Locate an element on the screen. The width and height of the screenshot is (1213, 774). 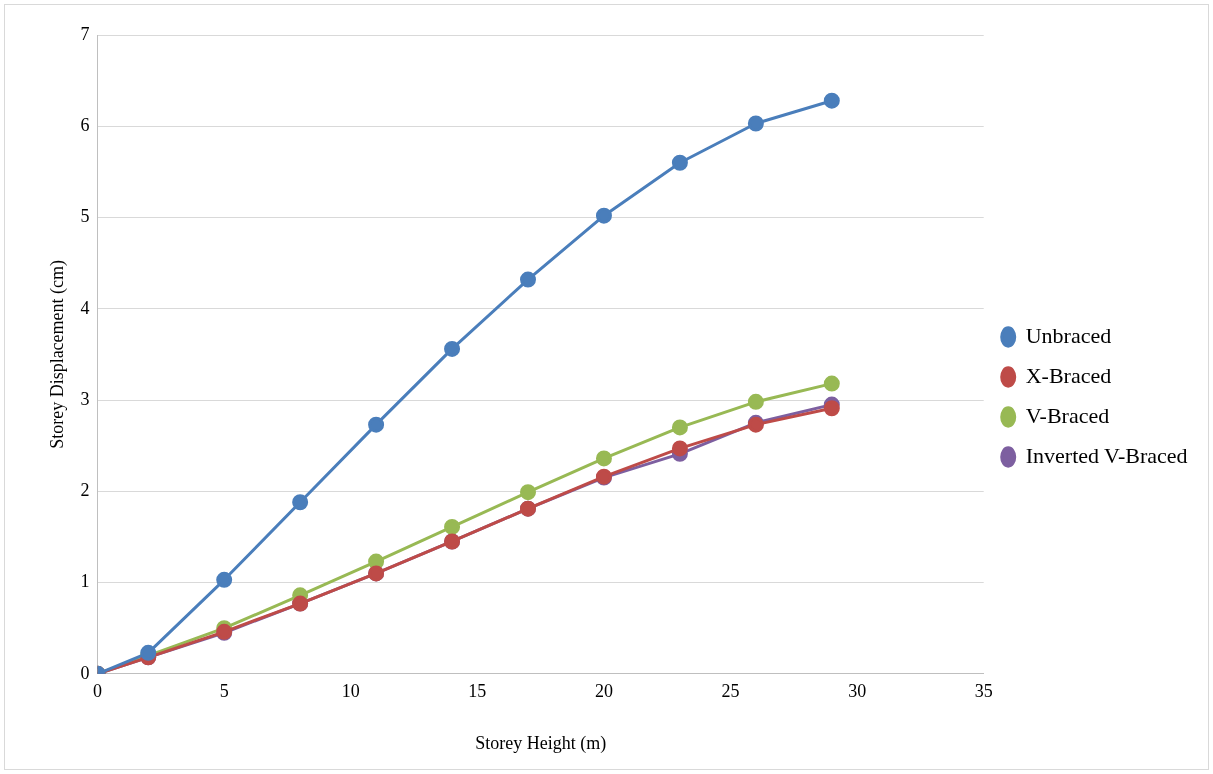
y-tick-label: 4 is located at coordinates (85, 307).